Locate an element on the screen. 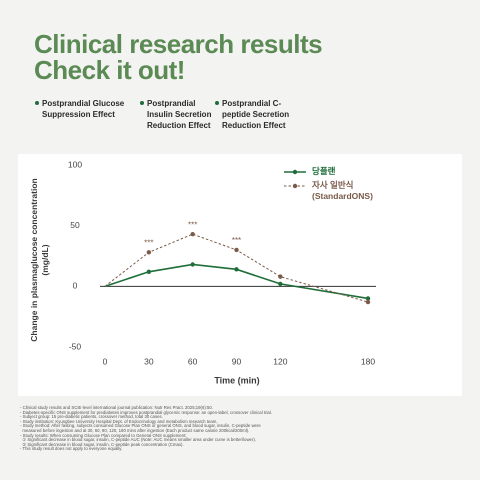 Image resolution: width=480 pixels, height=480 pixels. y-axis-label-line: (mg/dL) is located at coordinates (45, 260).